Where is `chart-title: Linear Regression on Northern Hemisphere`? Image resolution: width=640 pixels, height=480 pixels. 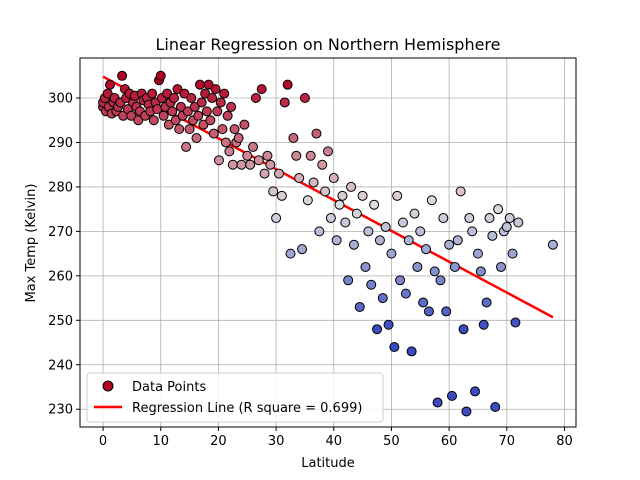
chart-title: Linear Regression on Northern Hemisphere is located at coordinates (328, 44).